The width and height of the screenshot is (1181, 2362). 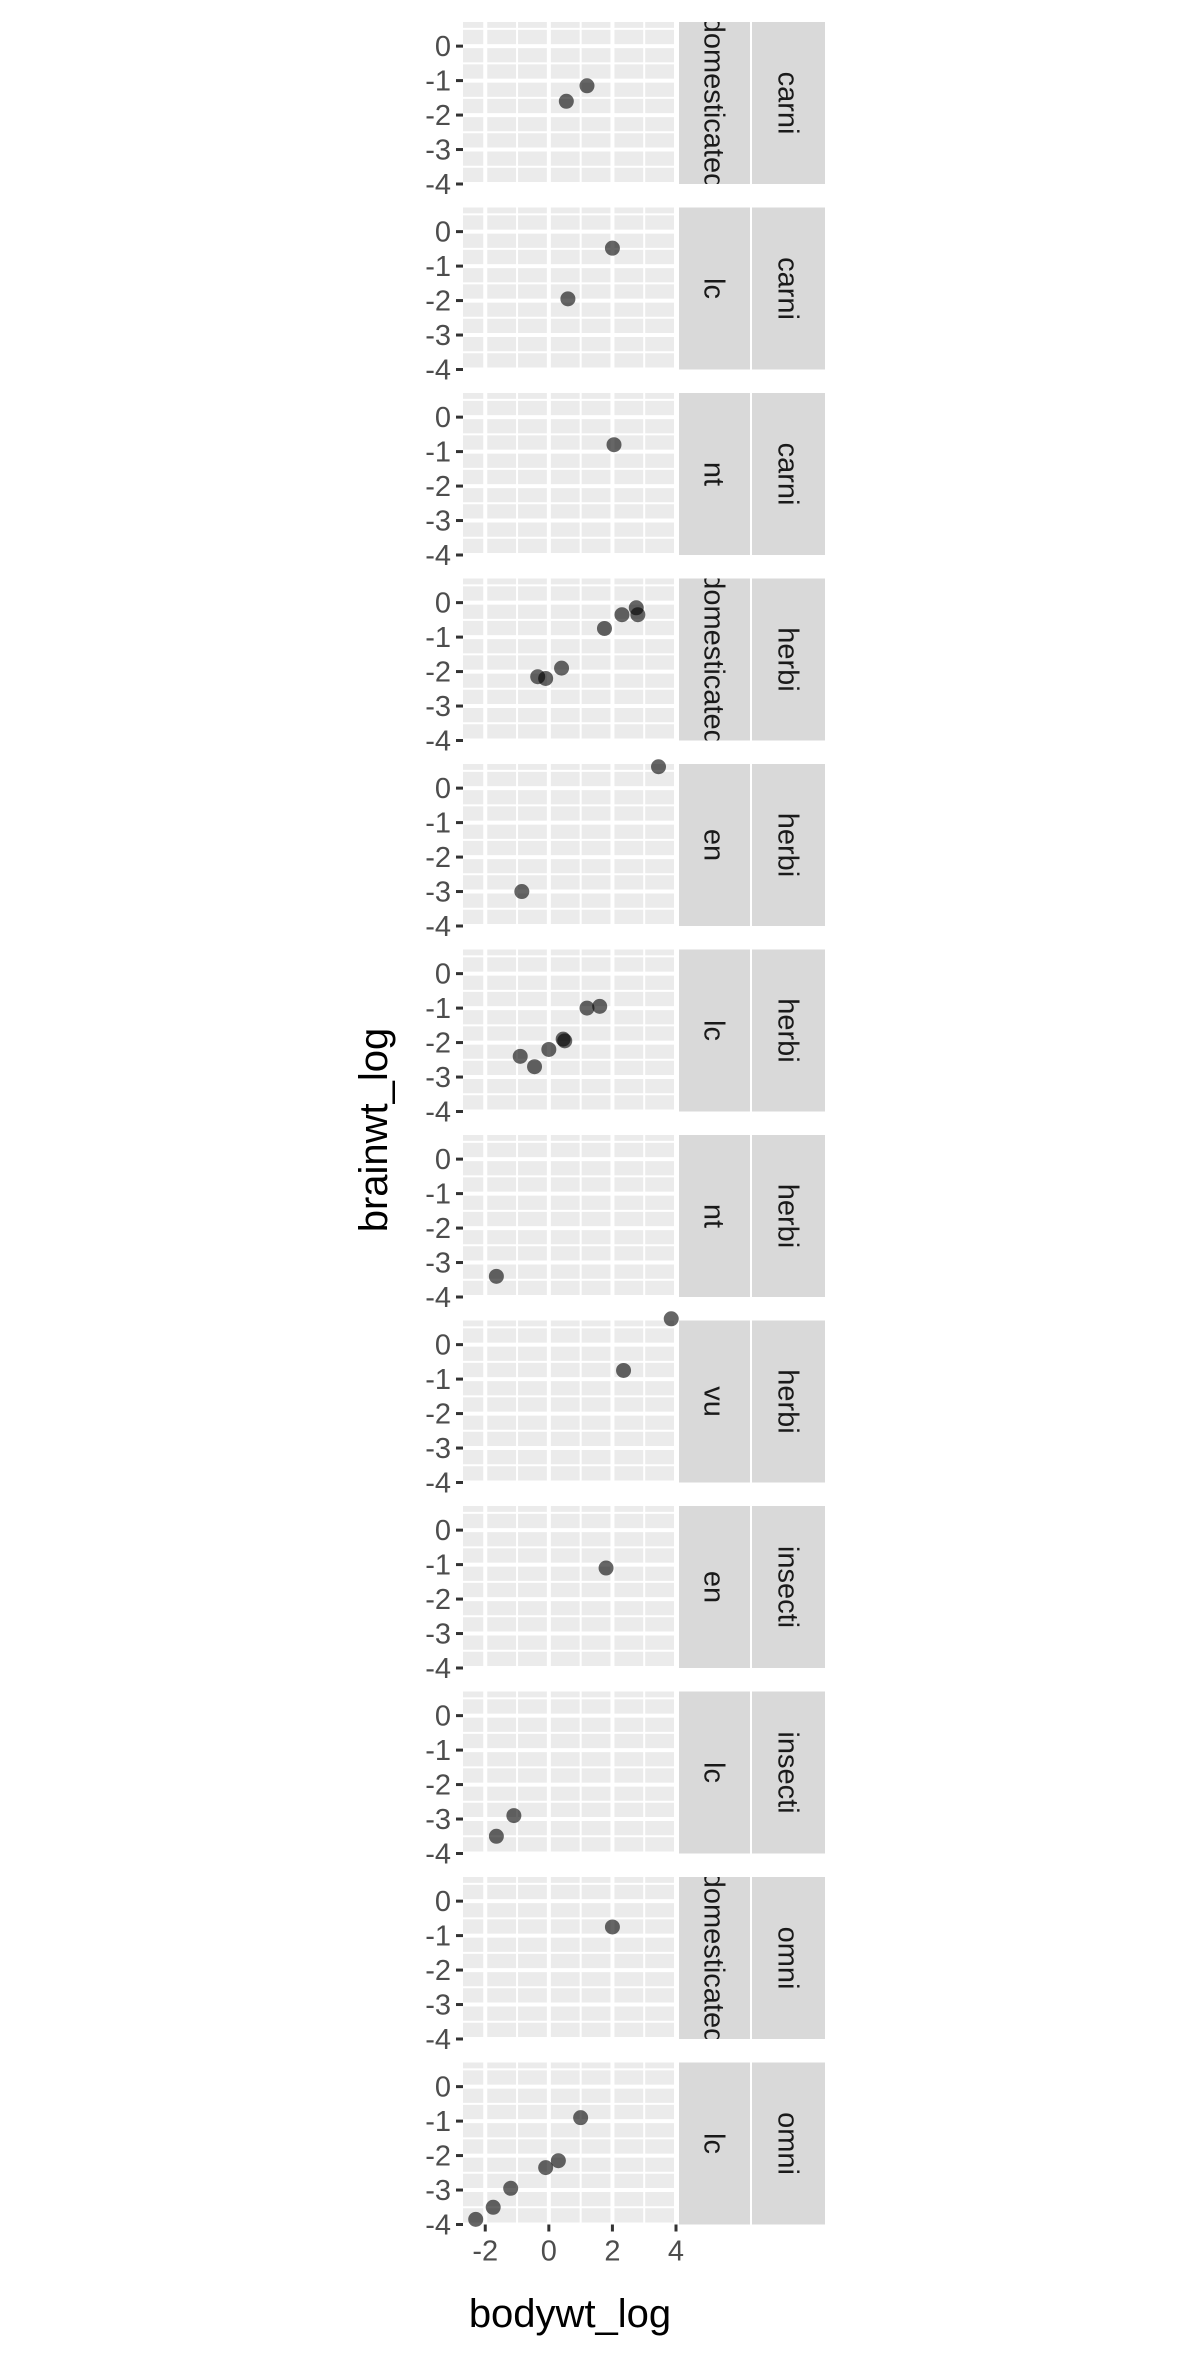 I want to click on facet-panel-insecti-en: 0-1-2-3-4 en insecti, so click(x=625, y=1595).